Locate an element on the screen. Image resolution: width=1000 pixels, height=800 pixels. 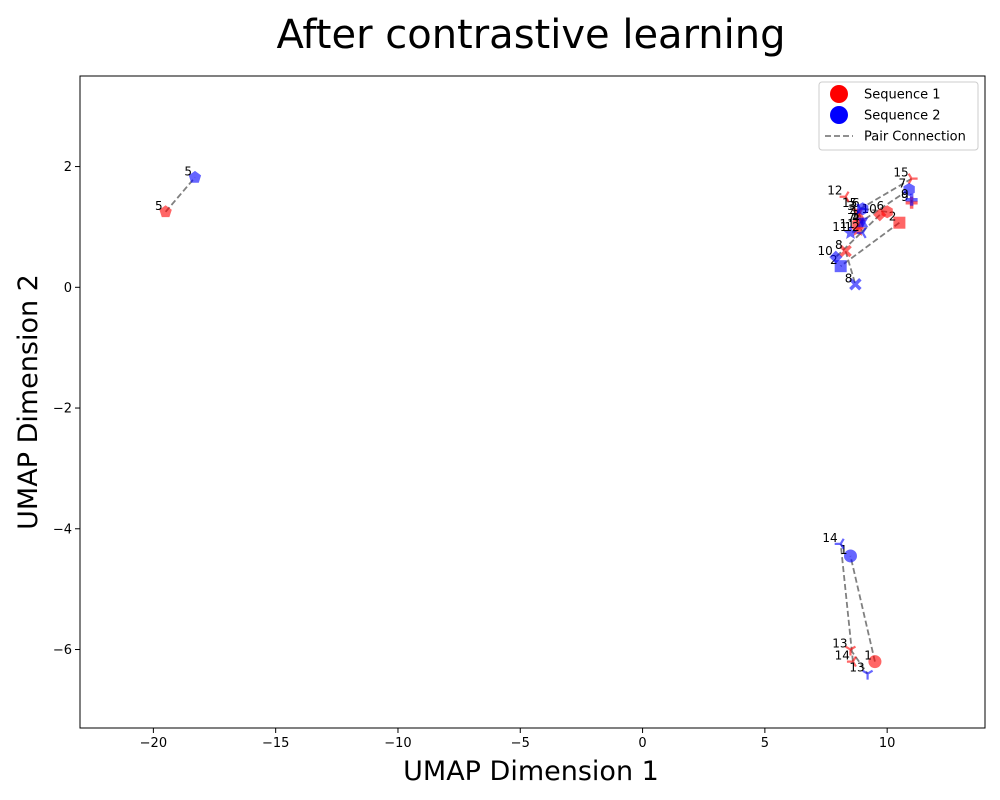
seq1-label-6: 6 is located at coordinates (881, 206).